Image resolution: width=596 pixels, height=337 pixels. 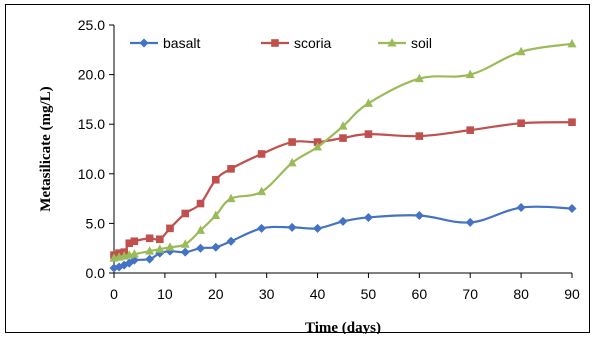 I want to click on y-axis-title: Metasilicate (mg/L), so click(x=46, y=148).